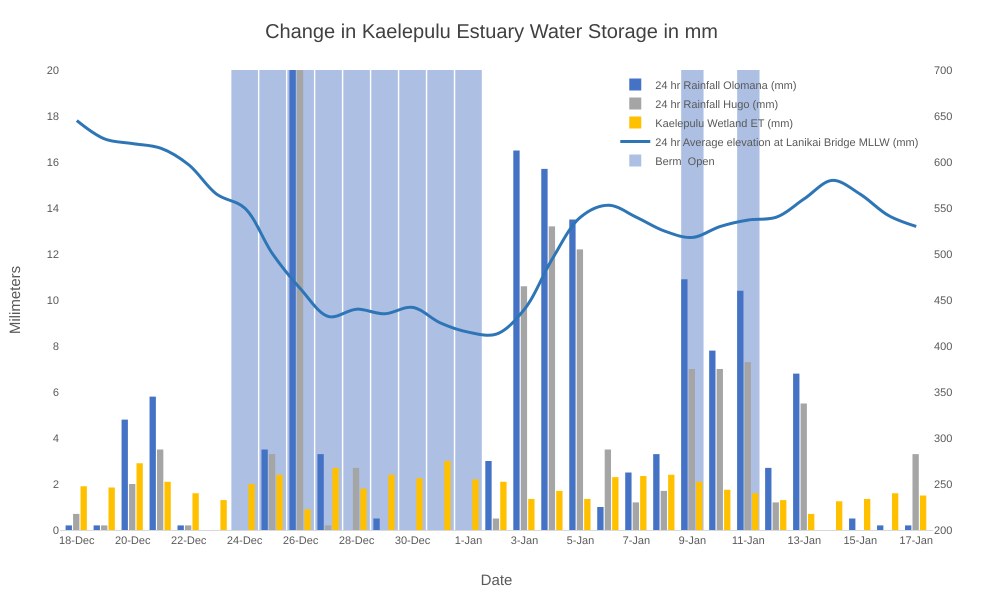  Describe the element at coordinates (943, 116) in the screenshot. I see `y2-tick-label: 650` at that location.